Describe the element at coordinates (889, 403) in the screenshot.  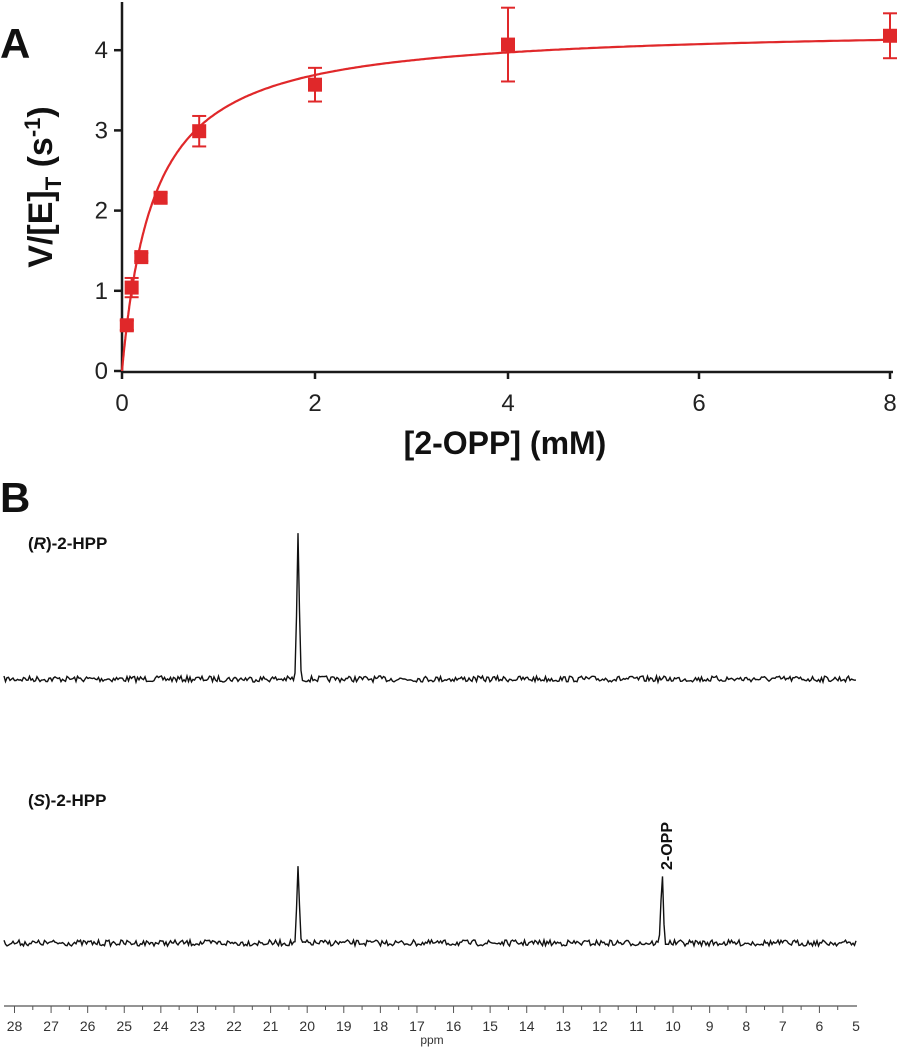
I see `x-tick-label: 8` at that location.